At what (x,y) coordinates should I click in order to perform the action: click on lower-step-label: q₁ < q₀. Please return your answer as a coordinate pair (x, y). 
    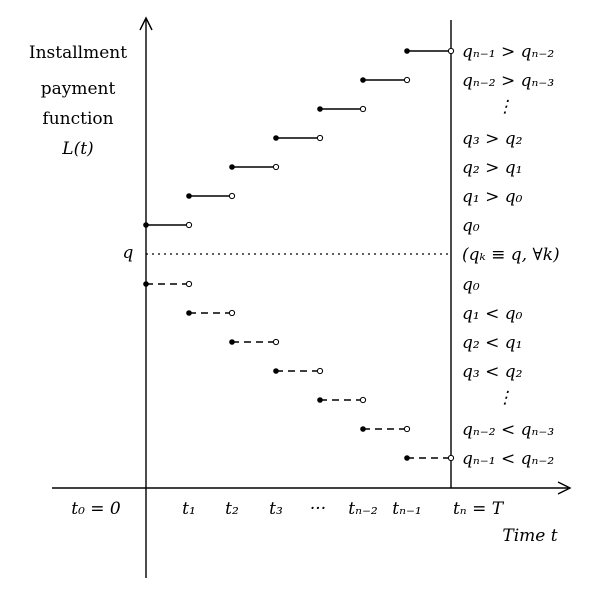
    Looking at the image, I should click on (492, 314).